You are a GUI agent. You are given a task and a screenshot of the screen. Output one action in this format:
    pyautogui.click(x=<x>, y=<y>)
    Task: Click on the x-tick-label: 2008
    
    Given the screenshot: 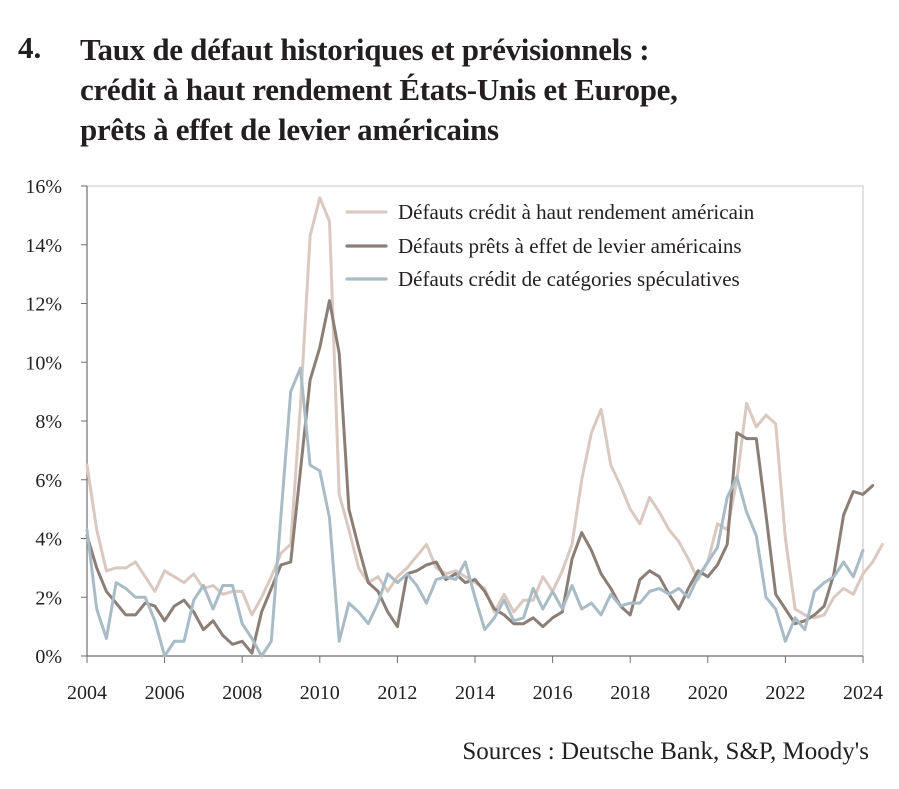 What is the action you would take?
    pyautogui.click(x=242, y=693)
    